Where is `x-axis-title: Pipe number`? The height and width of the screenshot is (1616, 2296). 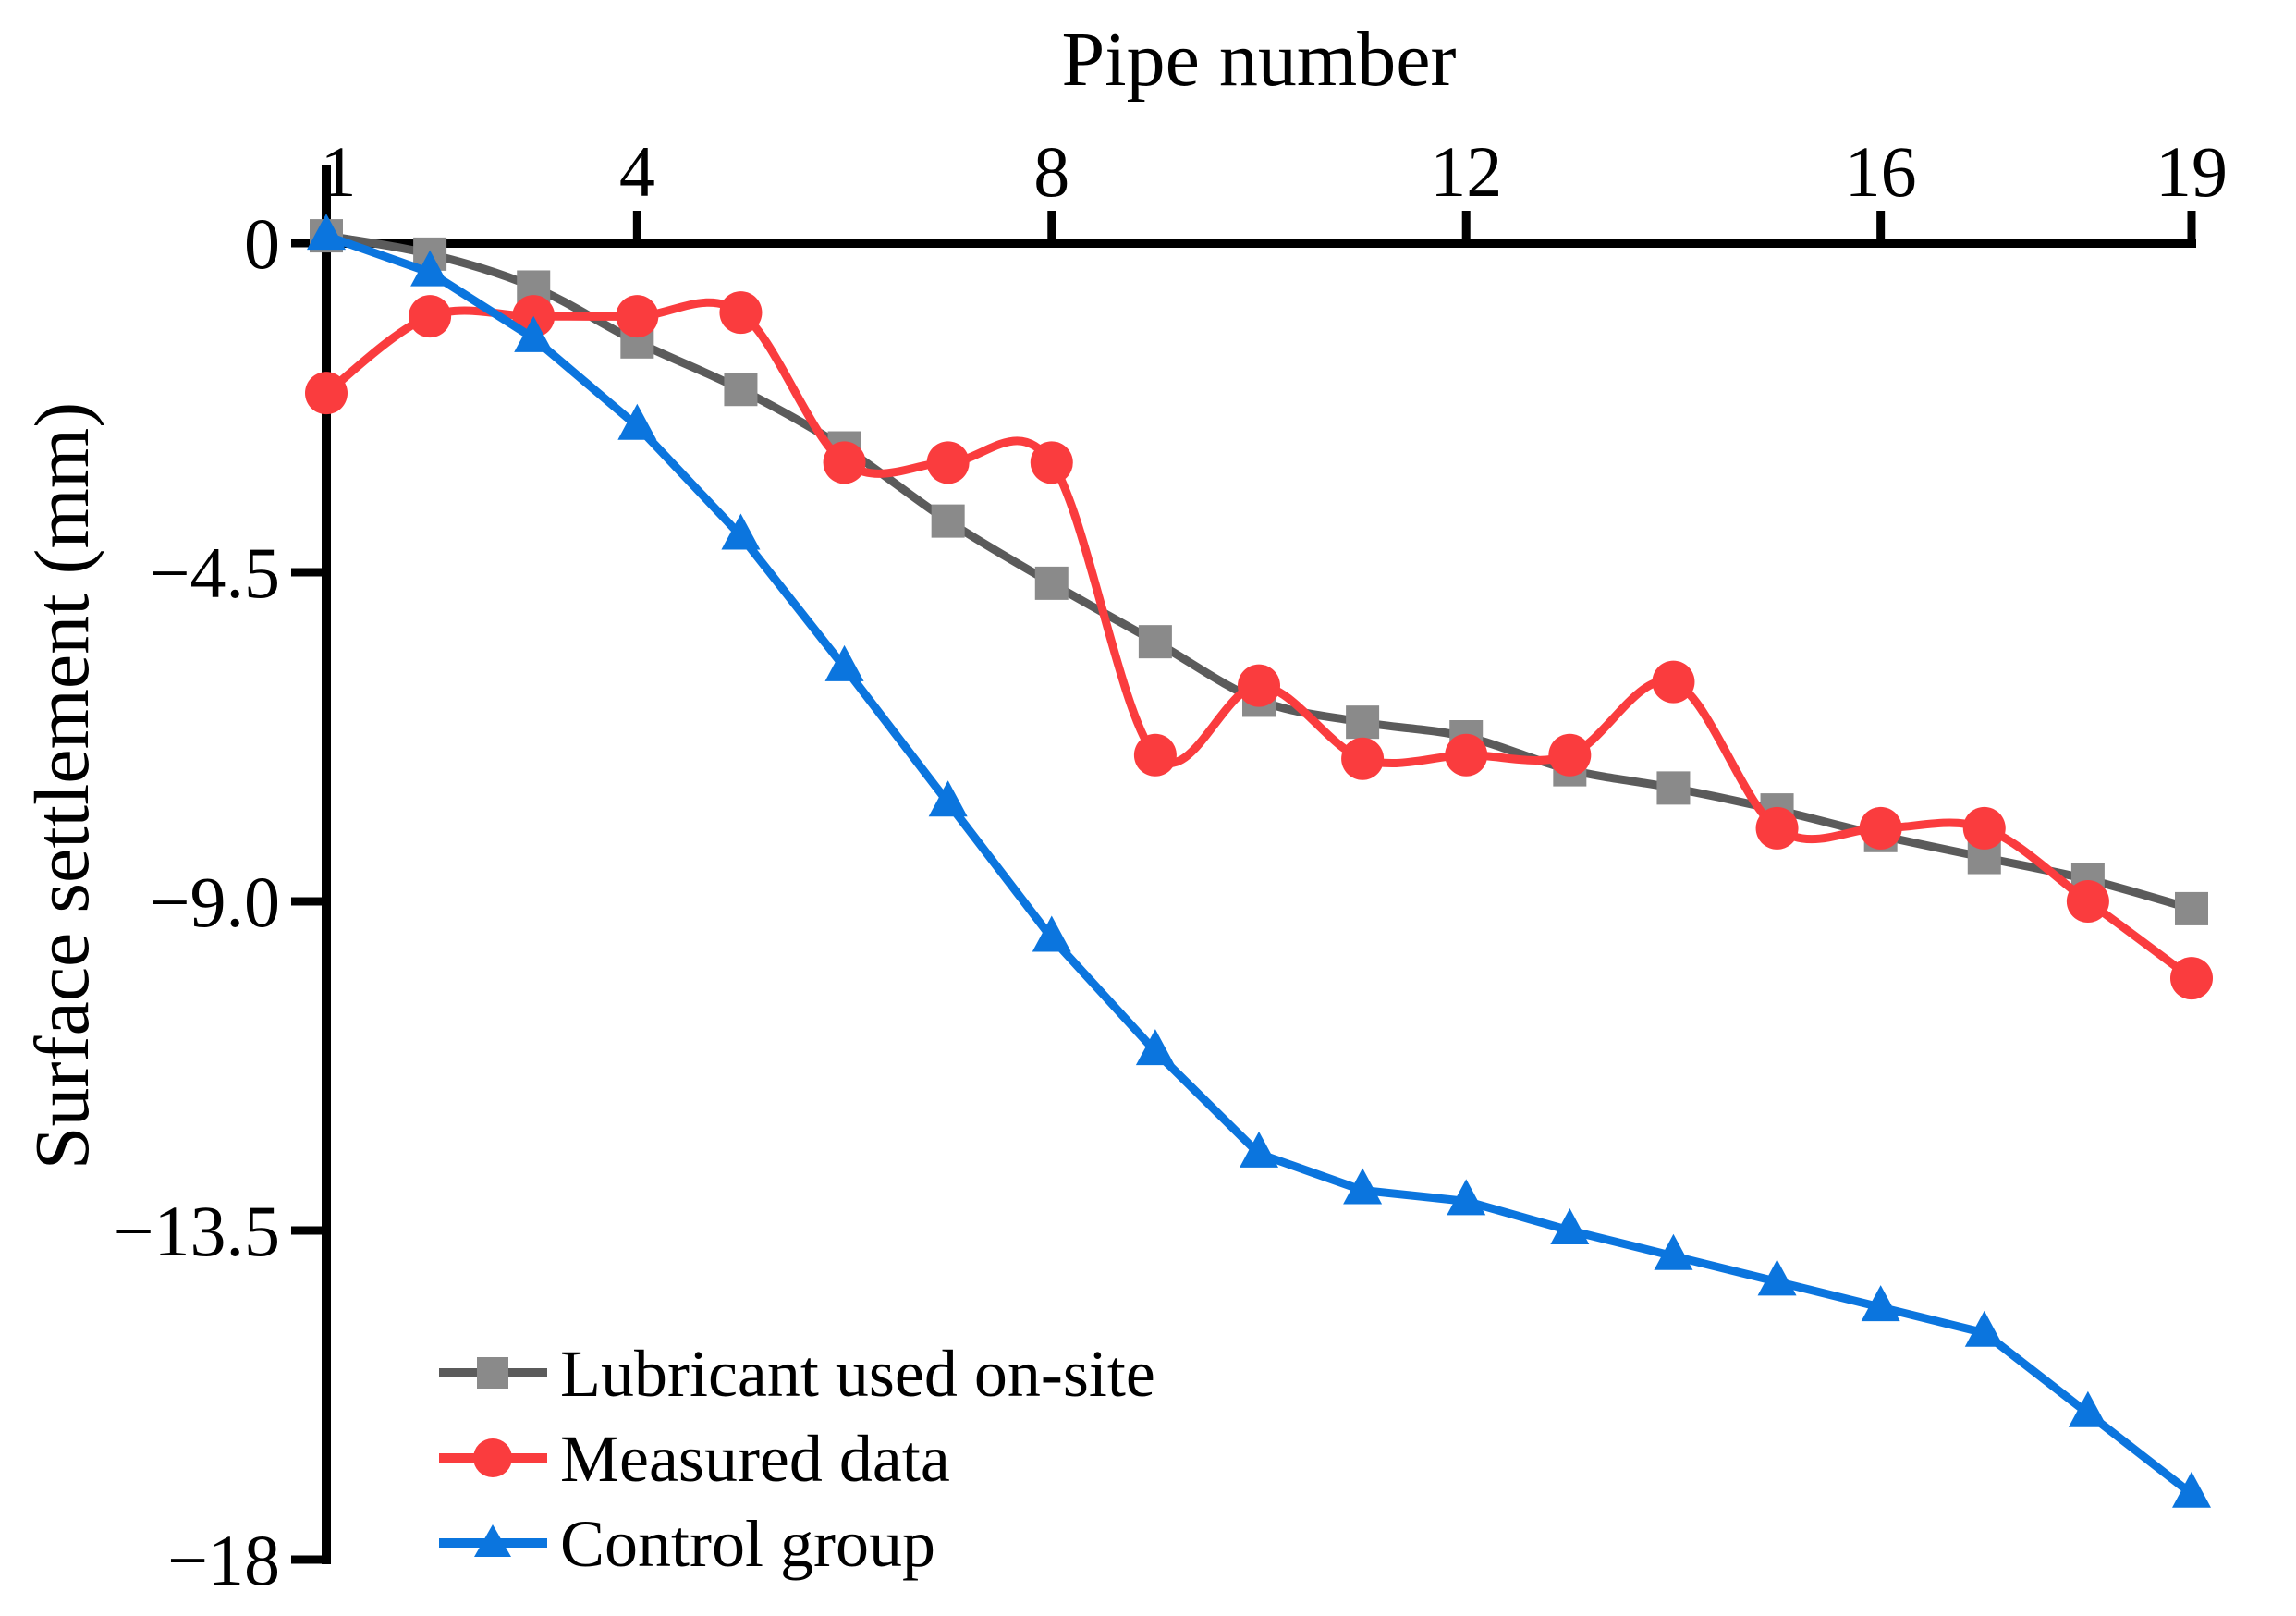 x-axis-title: Pipe number is located at coordinates (1260, 60).